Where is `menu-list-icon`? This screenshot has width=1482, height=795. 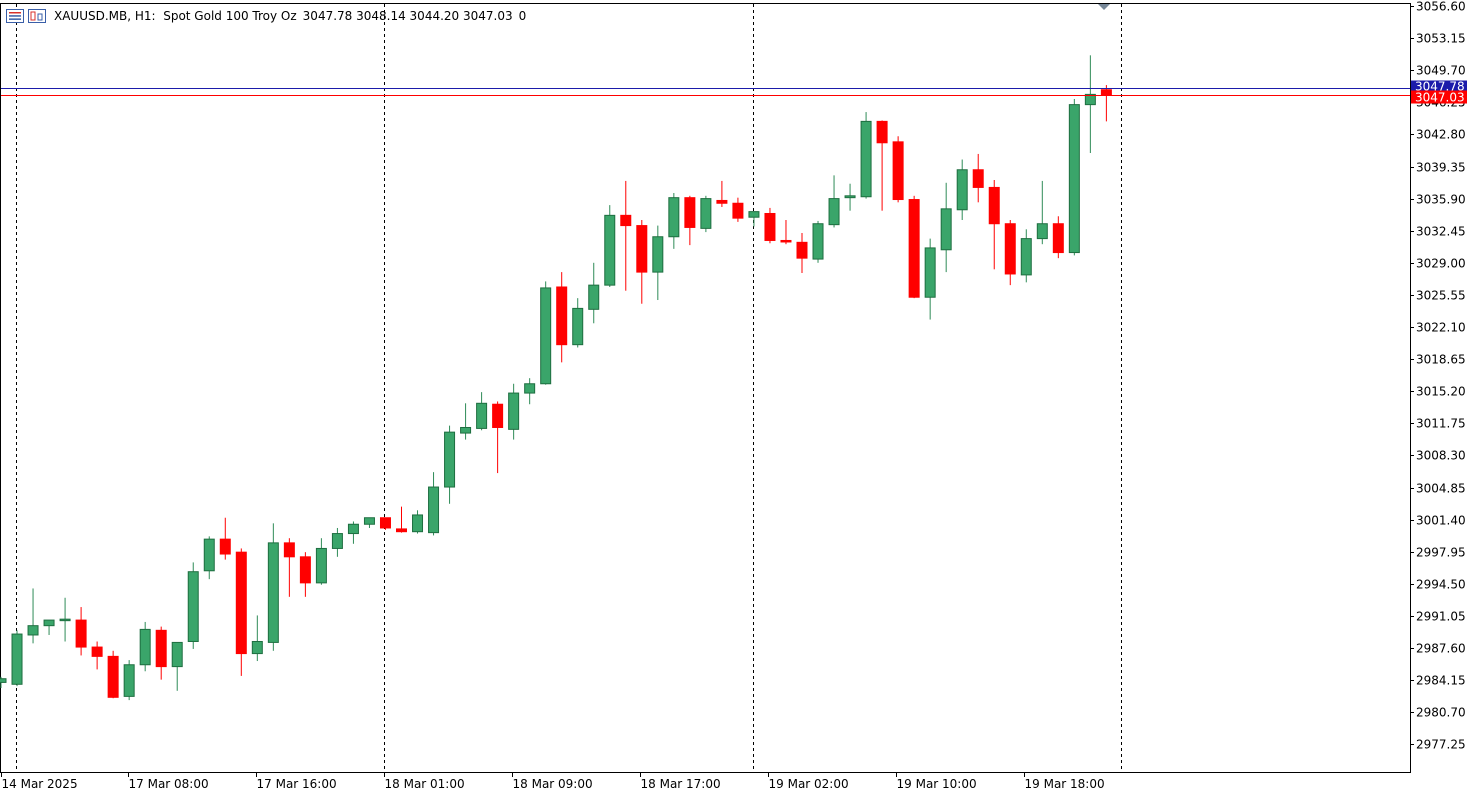 menu-list-icon is located at coordinates (15, 16).